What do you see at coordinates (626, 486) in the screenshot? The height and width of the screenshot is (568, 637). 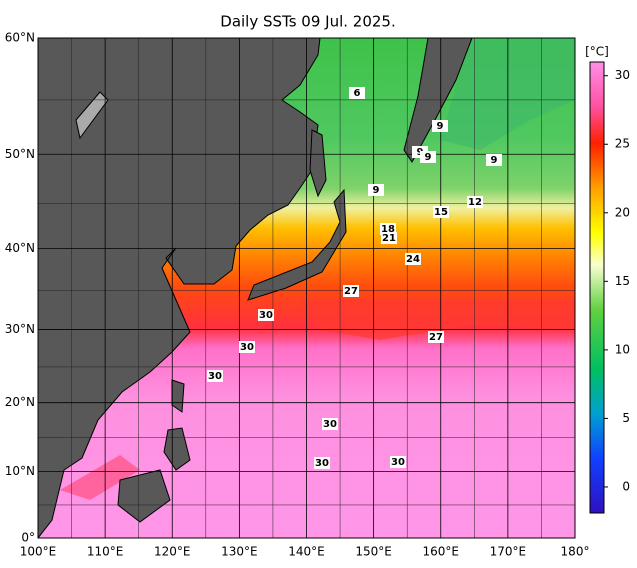 I see `colorbar-tick-label: 0` at bounding box center [626, 486].